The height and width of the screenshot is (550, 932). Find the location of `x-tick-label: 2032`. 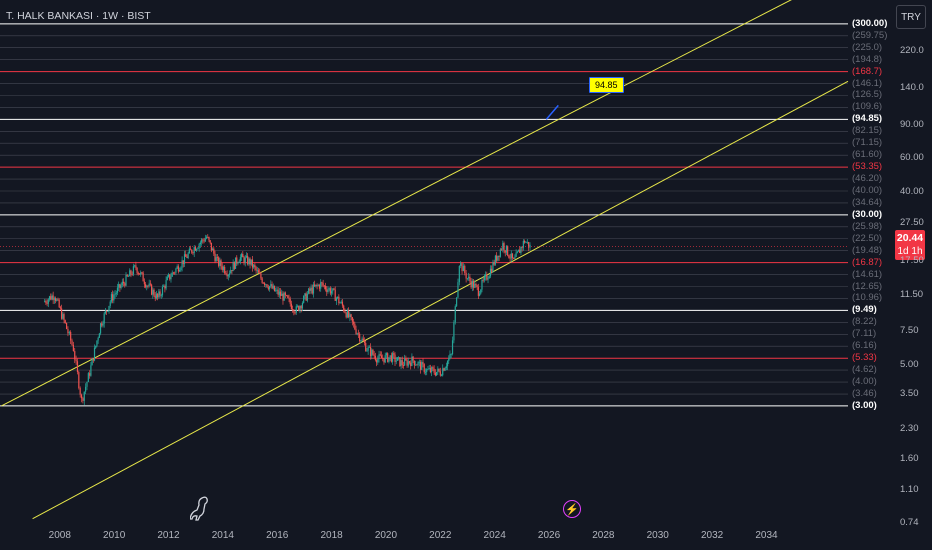

x-tick-label: 2032 is located at coordinates (712, 535).